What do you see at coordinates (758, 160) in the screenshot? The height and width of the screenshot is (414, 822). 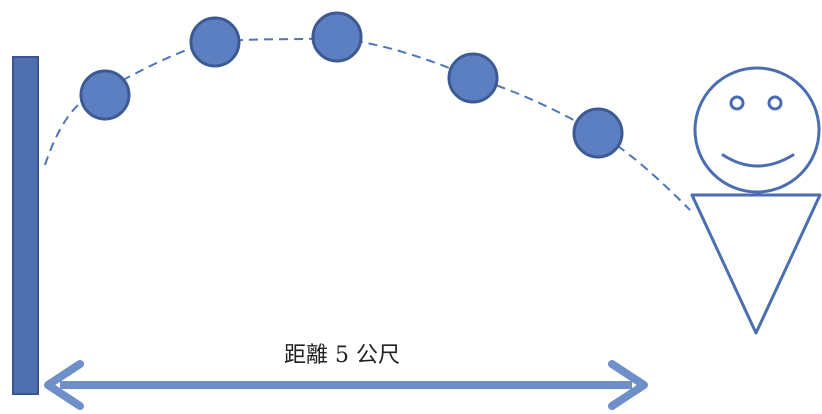 I see `person-smile` at bounding box center [758, 160].